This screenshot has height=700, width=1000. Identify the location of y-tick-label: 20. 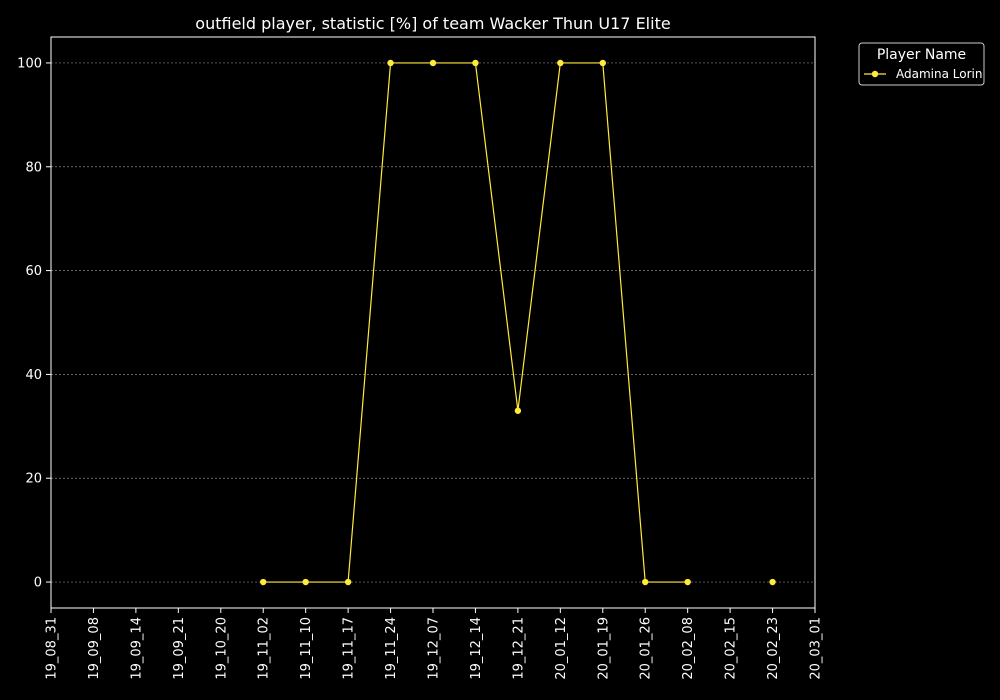
(33, 479).